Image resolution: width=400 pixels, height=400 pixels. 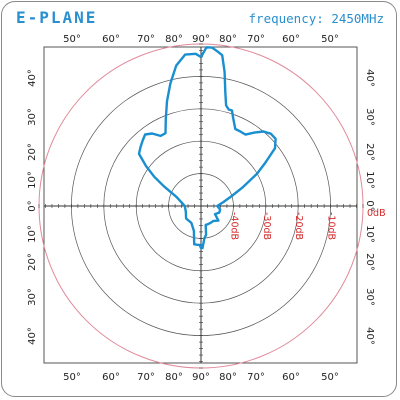 What do you see at coordinates (376, 213) in the screenshot?
I see `radial-label: 0dB` at bounding box center [376, 213].